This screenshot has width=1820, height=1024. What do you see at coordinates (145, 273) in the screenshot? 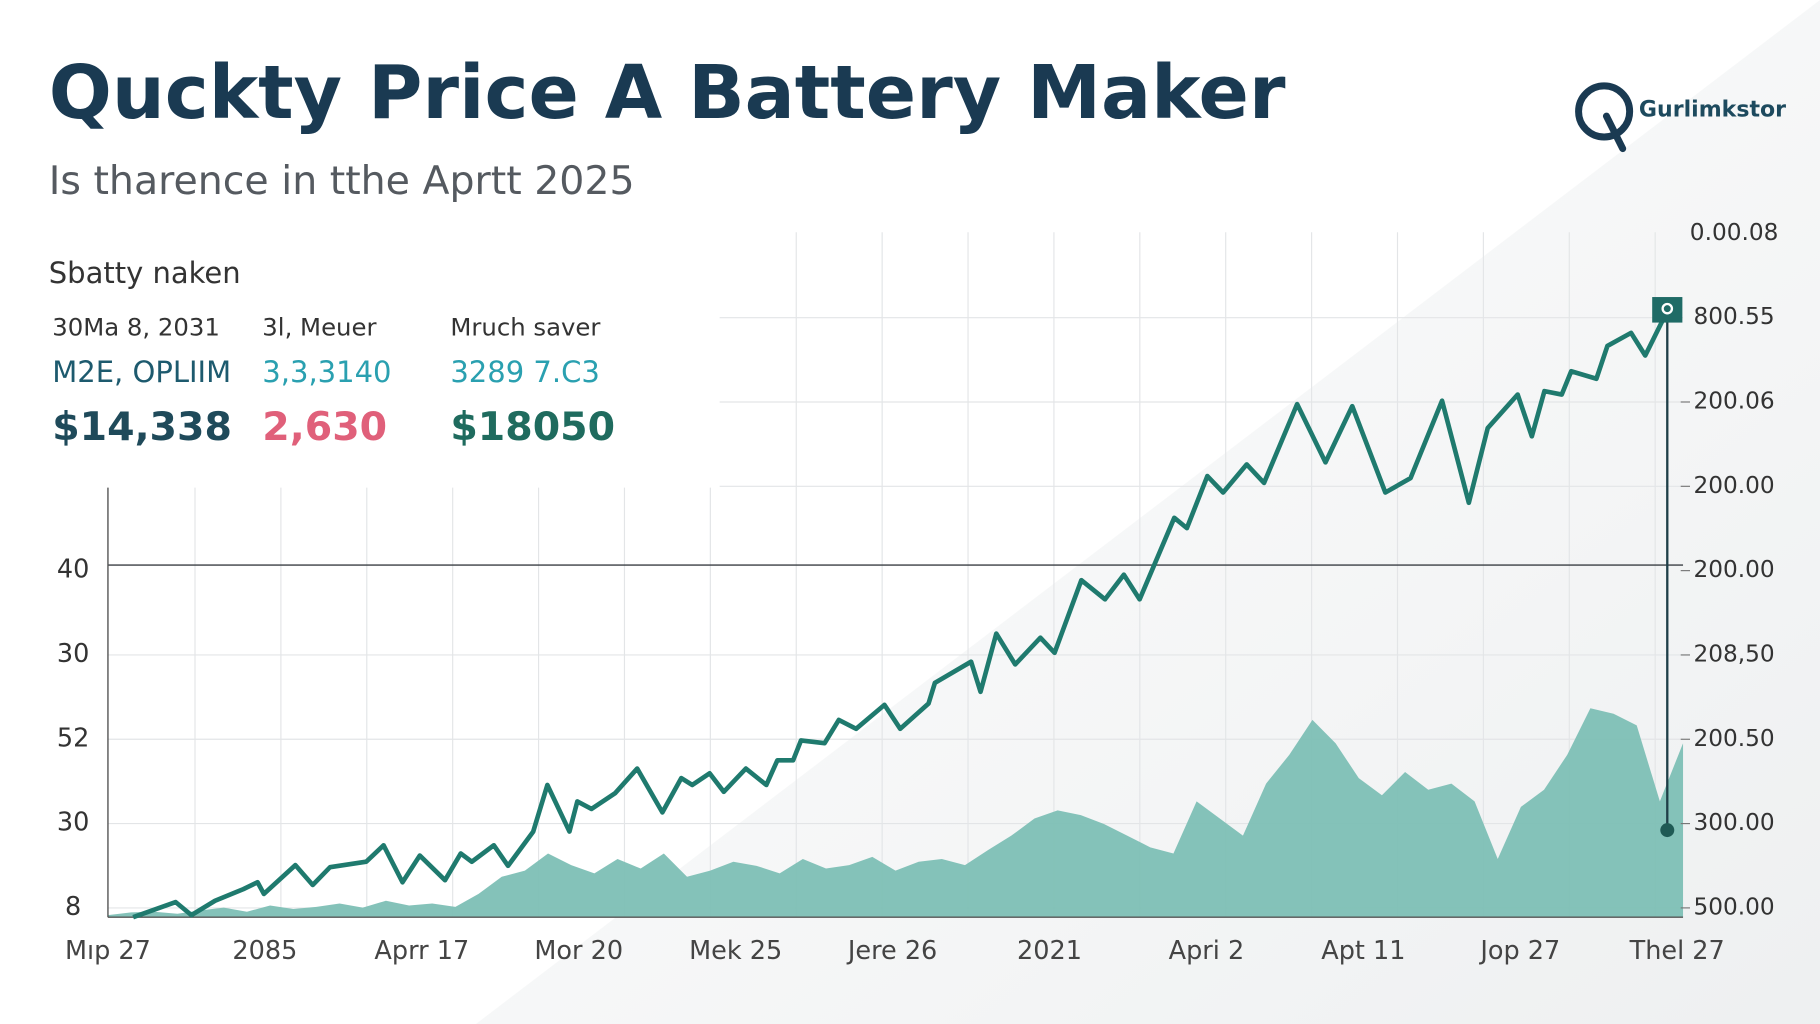
I see `stats-heading: Sbatty naken` at bounding box center [145, 273].